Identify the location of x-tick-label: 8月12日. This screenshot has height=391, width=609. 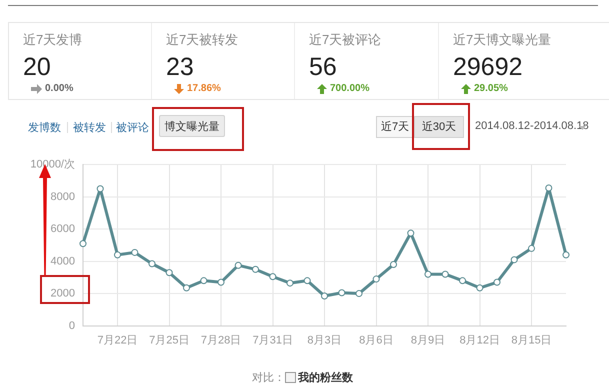
(480, 340).